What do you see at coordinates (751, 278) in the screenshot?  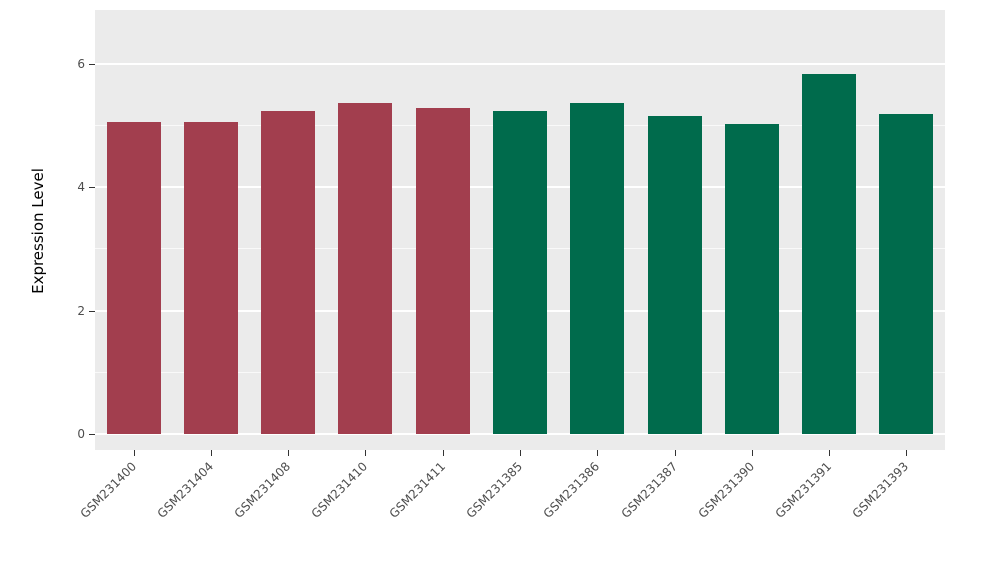 I see `bar-GSM231390` at bounding box center [751, 278].